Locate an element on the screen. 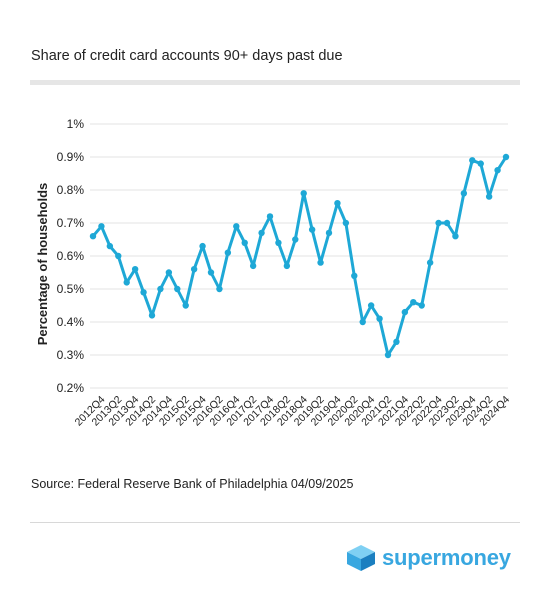  y-tick-label: 0.6% is located at coordinates (71, 256).